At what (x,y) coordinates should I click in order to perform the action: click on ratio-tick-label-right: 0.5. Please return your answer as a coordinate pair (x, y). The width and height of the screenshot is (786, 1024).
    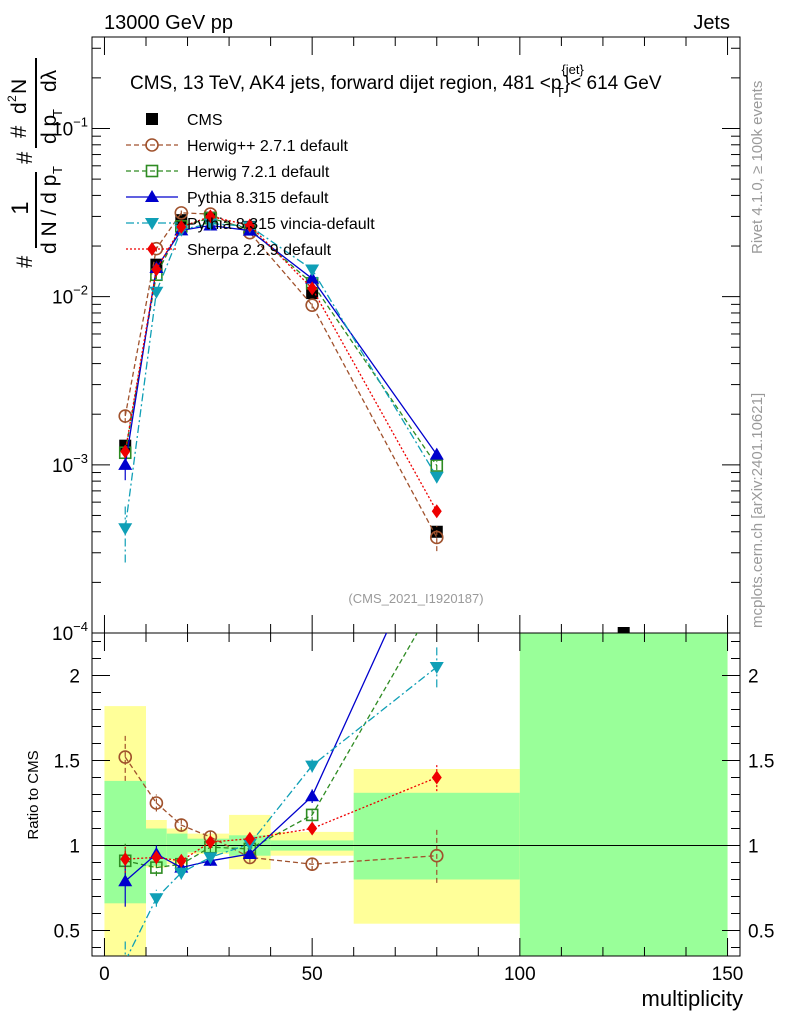
    Looking at the image, I should click on (761, 932).